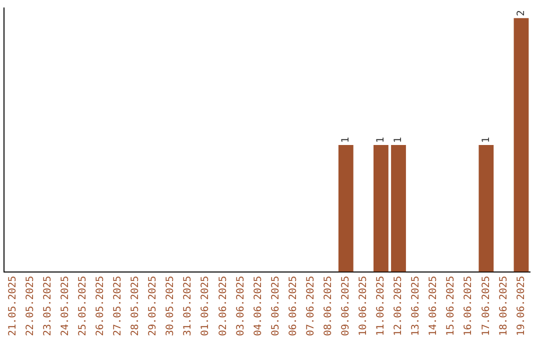  What do you see at coordinates (170, 306) in the screenshot?
I see `x-tick-label: 30.05.2025` at bounding box center [170, 306].